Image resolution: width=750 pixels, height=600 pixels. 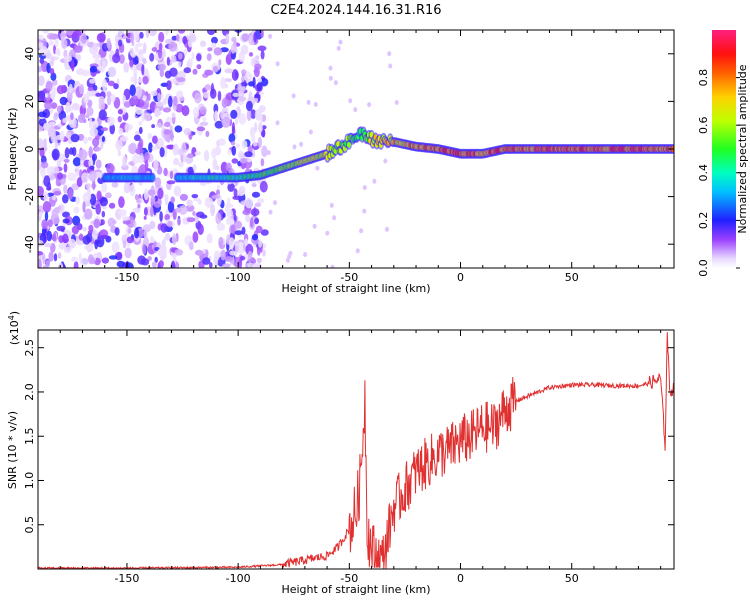 What do you see at coordinates (572, 277) in the screenshot?
I see `x-tick-label: 50` at bounding box center [572, 277].